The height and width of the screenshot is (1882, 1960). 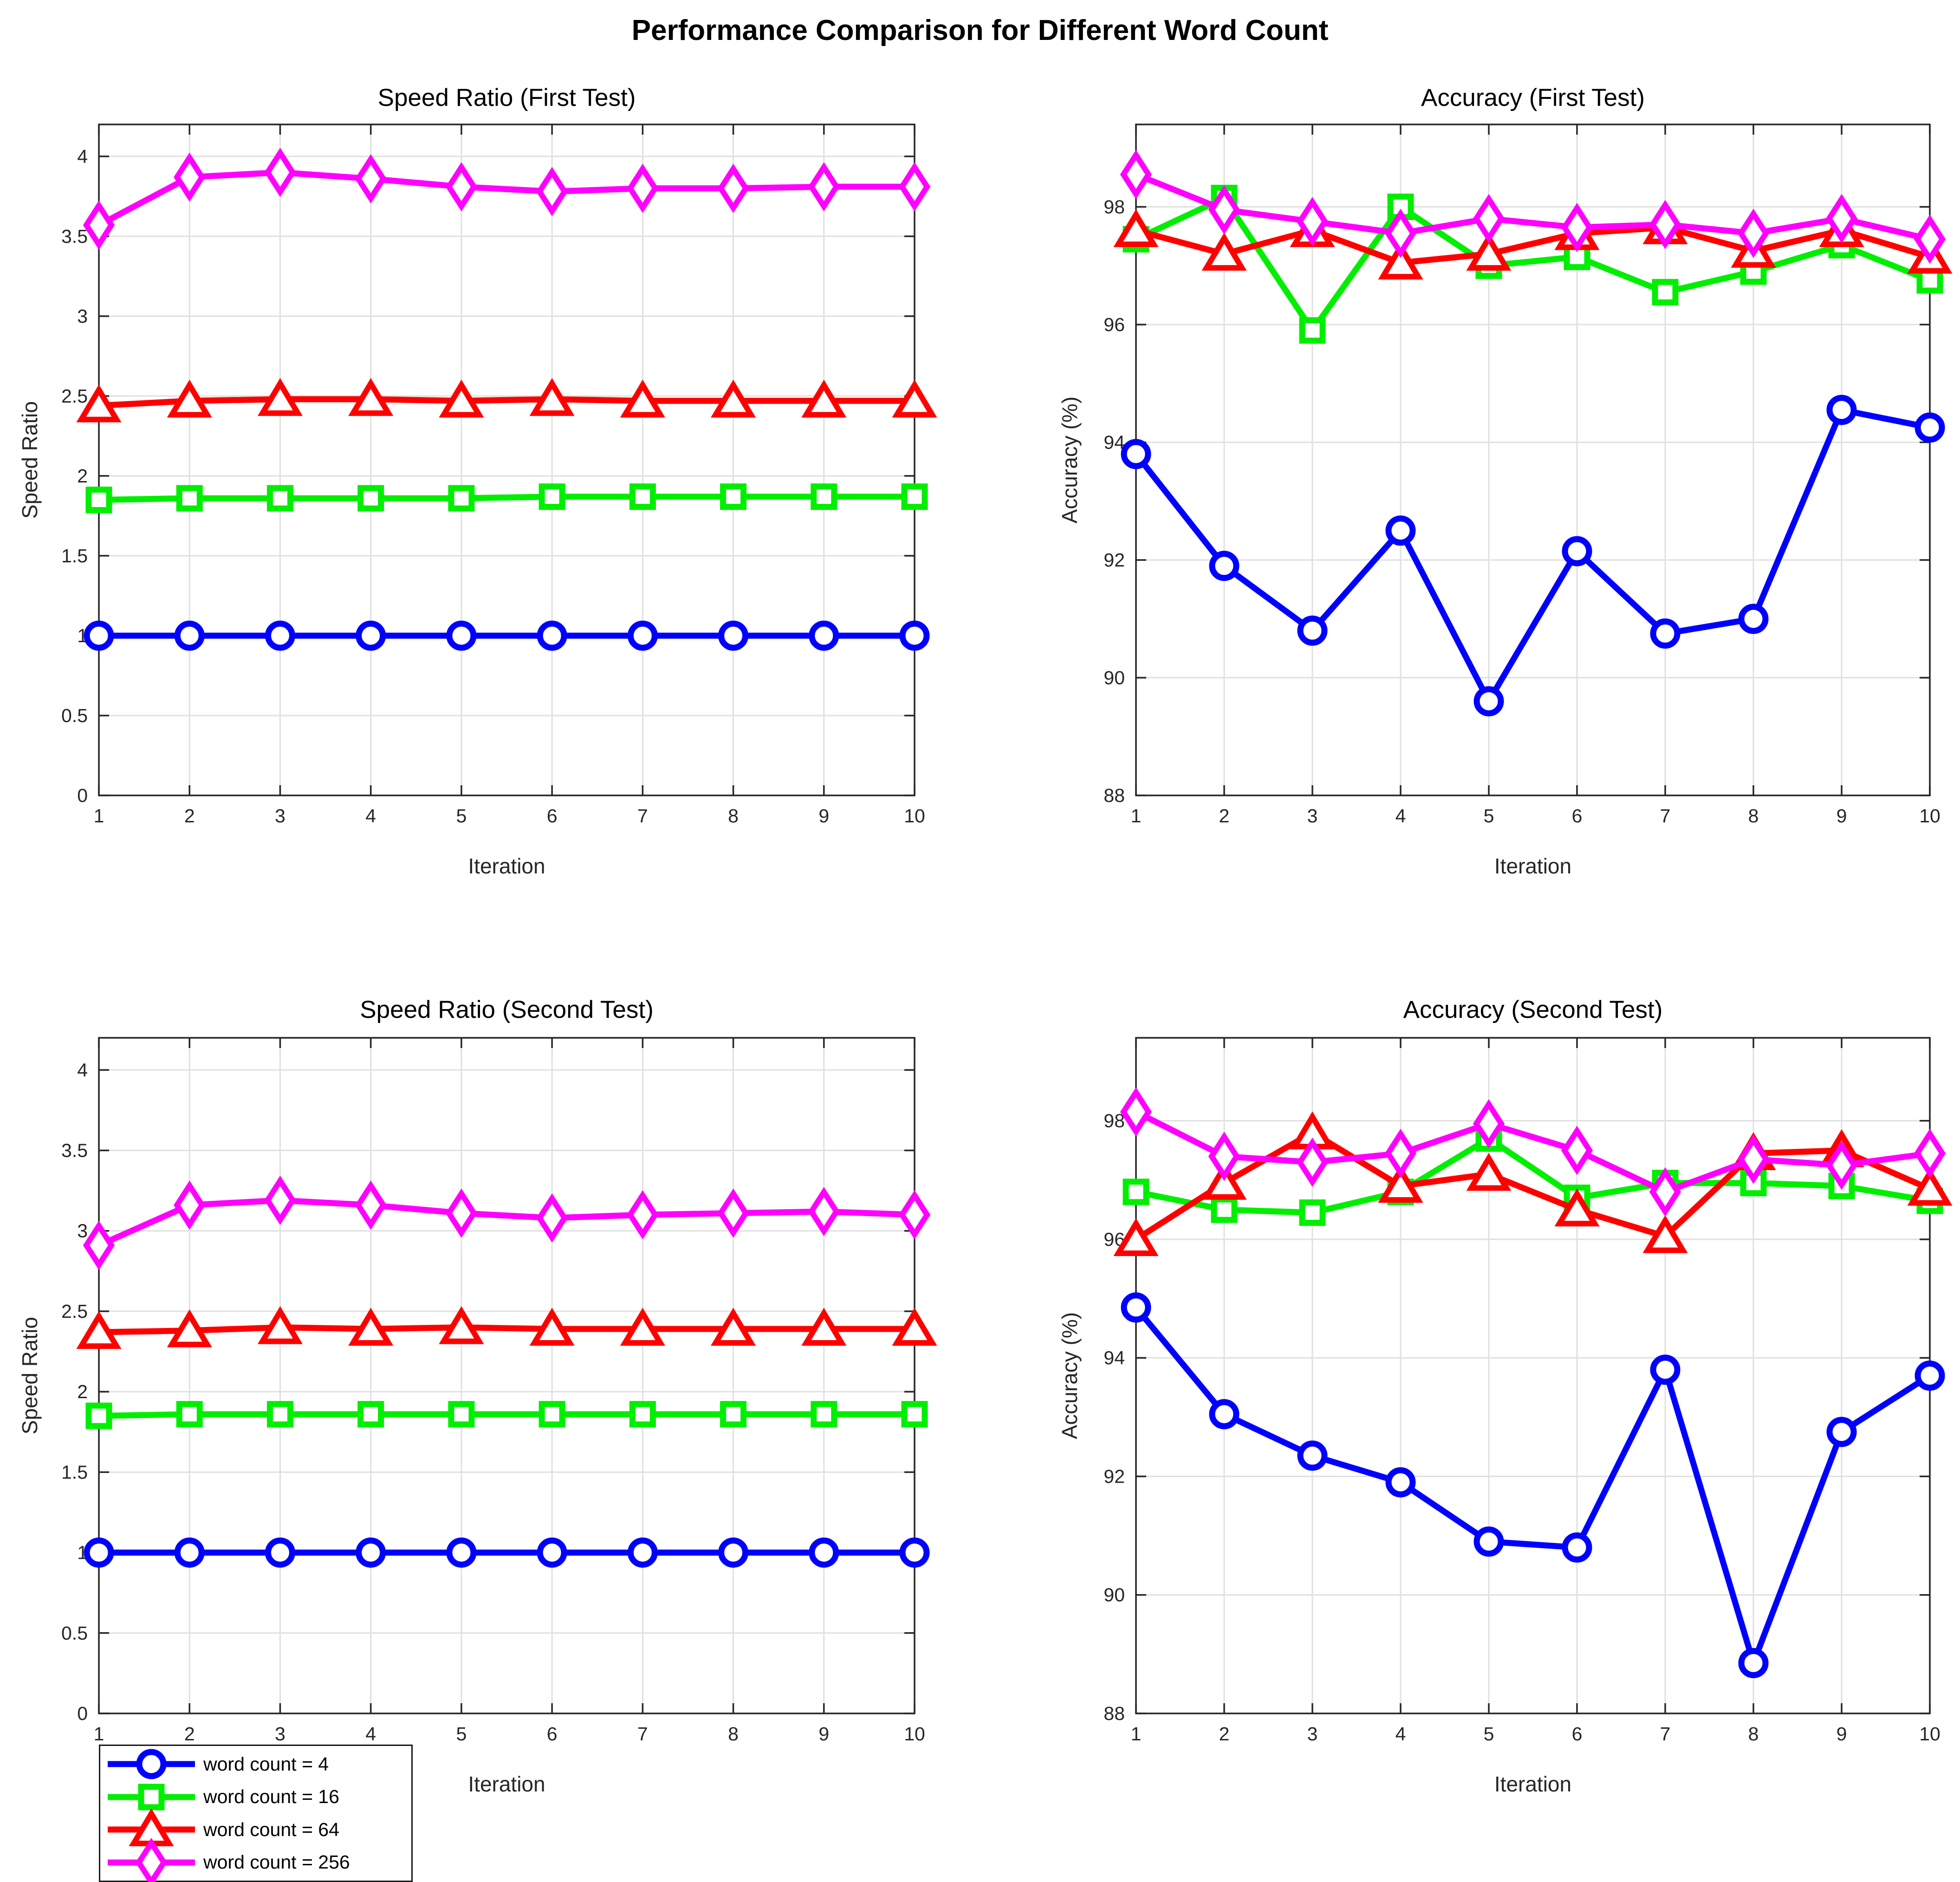 I want to click on y-tick-label: 92, so click(x=1114, y=1476).